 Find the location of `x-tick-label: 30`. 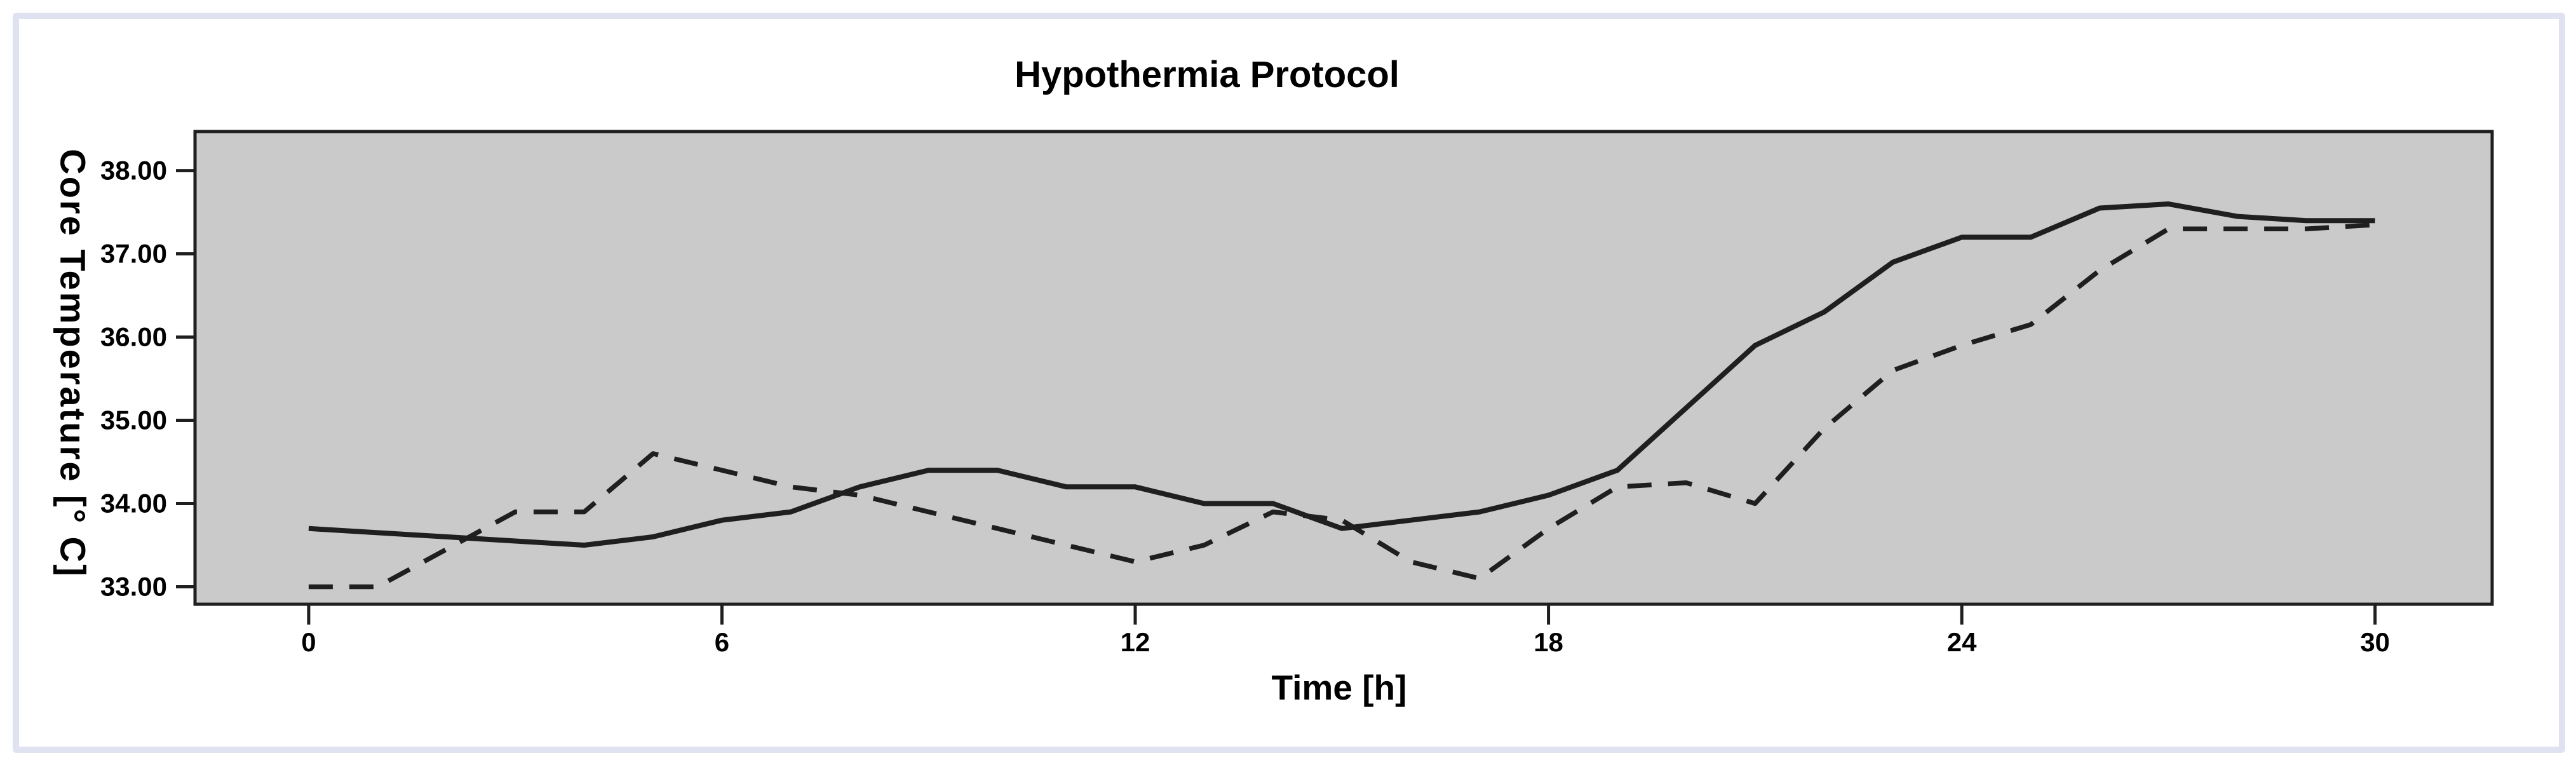

x-tick-label: 30 is located at coordinates (2375, 642).